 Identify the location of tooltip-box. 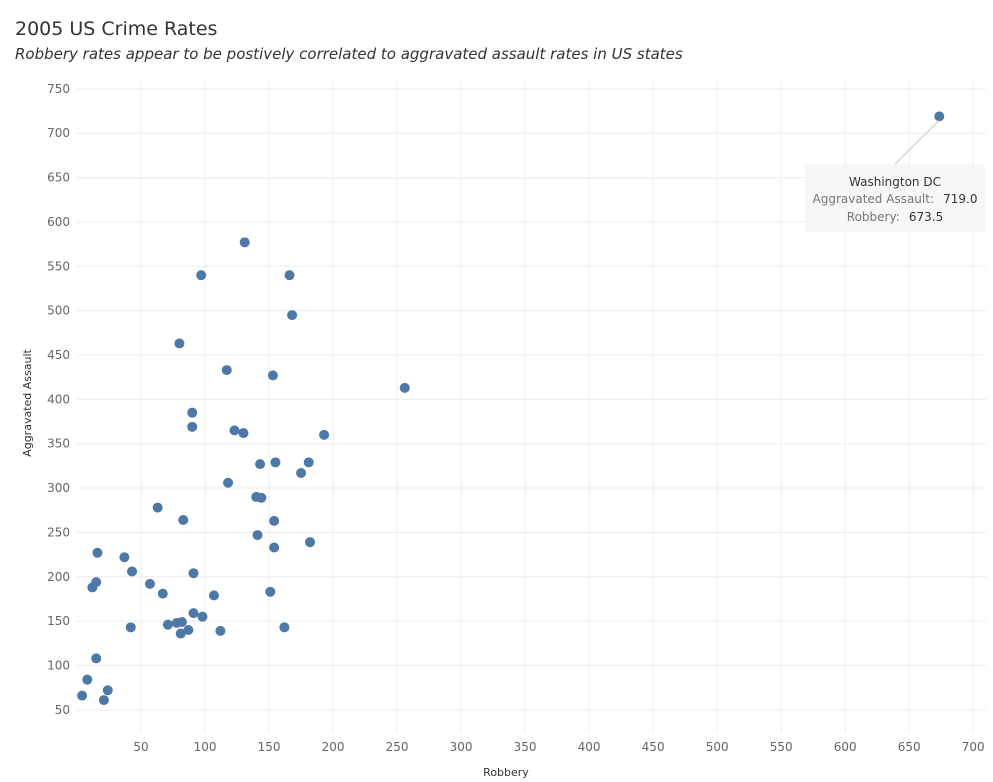
(895, 198).